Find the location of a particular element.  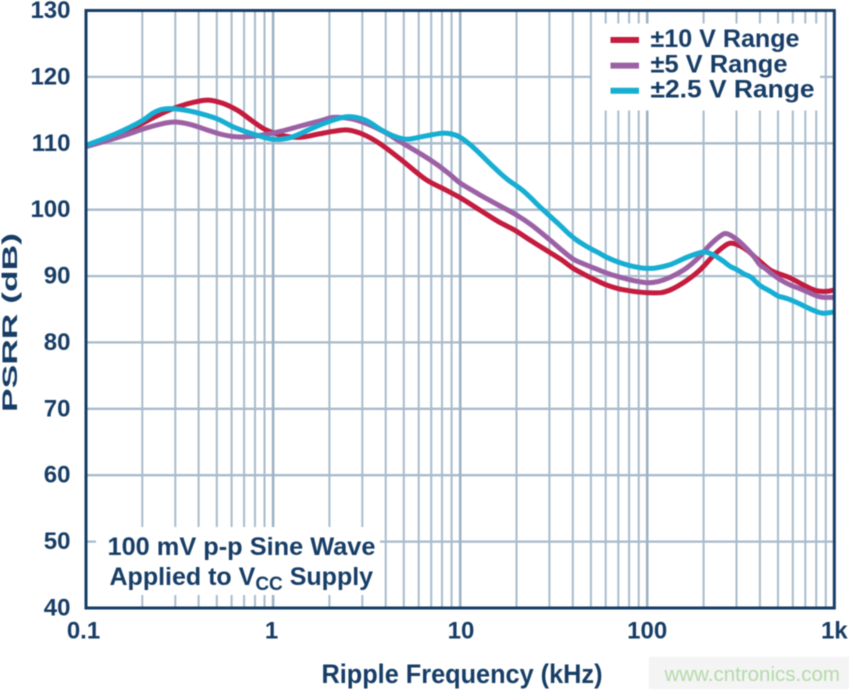

svg-text: ±5 V Range is located at coordinates (719, 65).